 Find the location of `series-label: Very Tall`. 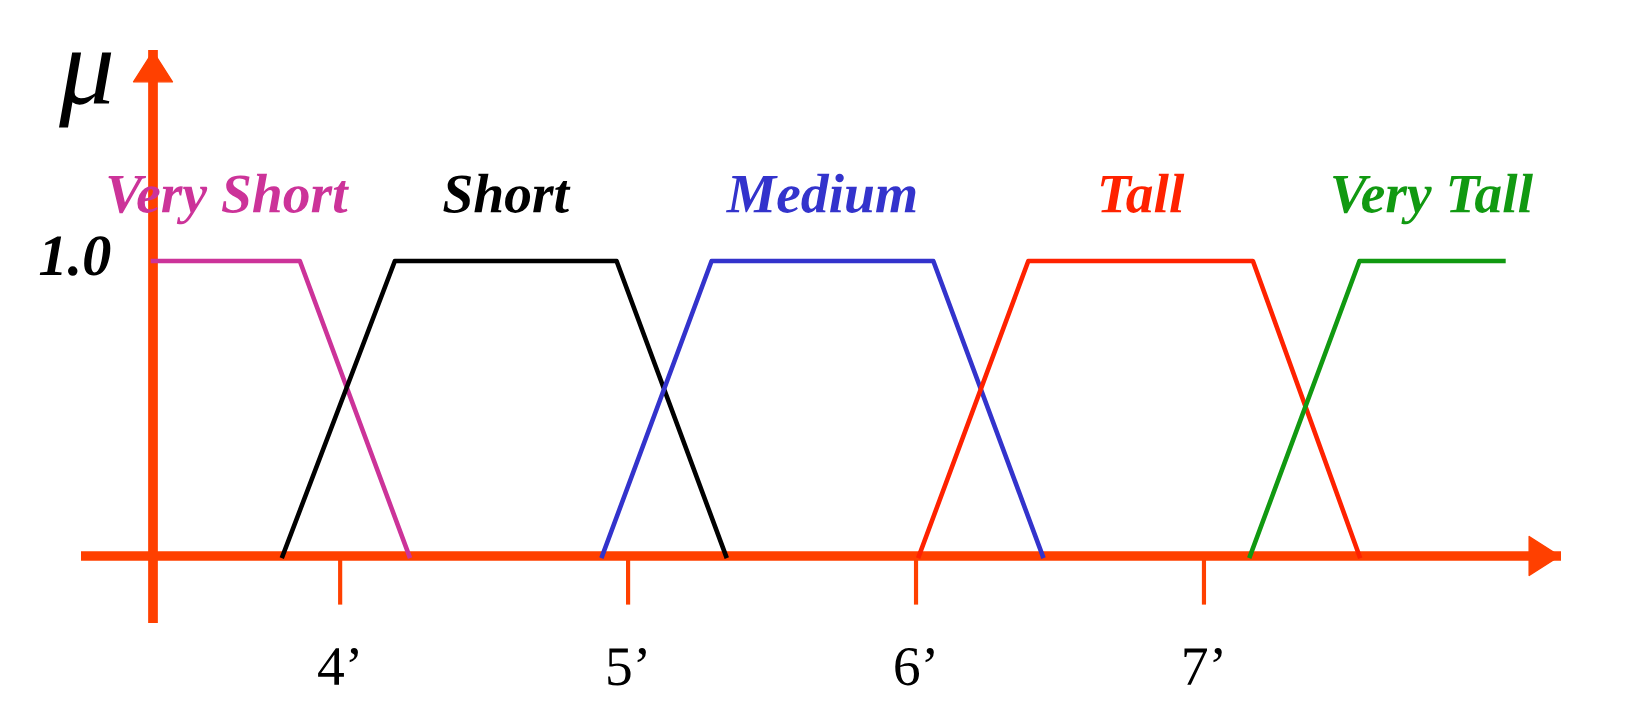

series-label: Very Tall is located at coordinates (1433, 199).